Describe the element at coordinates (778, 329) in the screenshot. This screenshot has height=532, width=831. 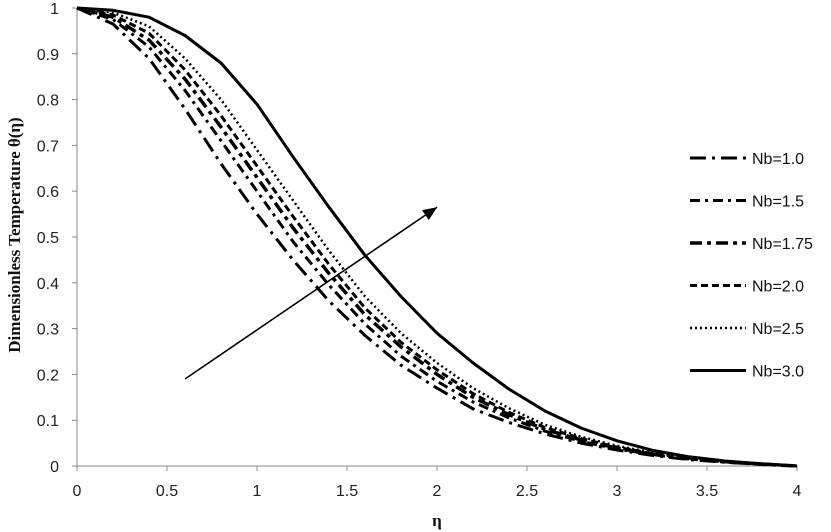
I see `legend-label: Nb=2.5` at that location.